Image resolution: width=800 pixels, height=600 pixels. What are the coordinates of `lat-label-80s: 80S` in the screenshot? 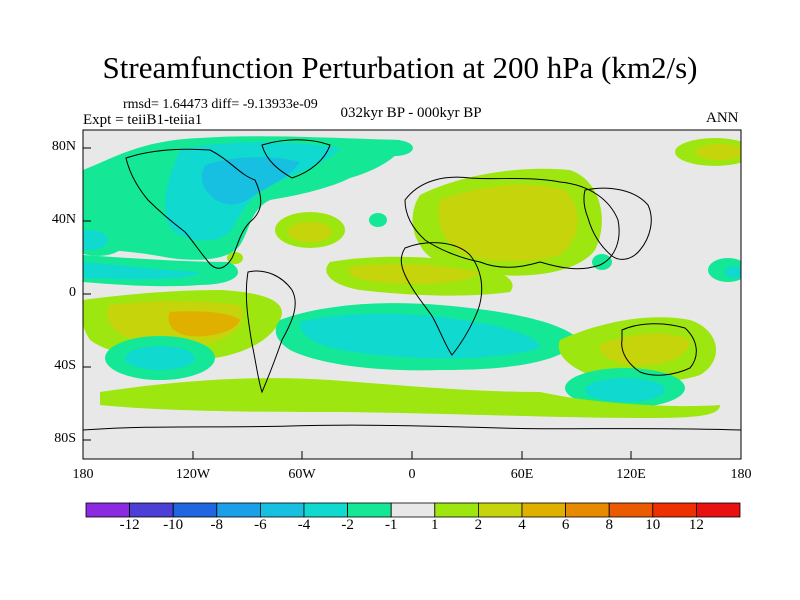 It's located at (65, 438).